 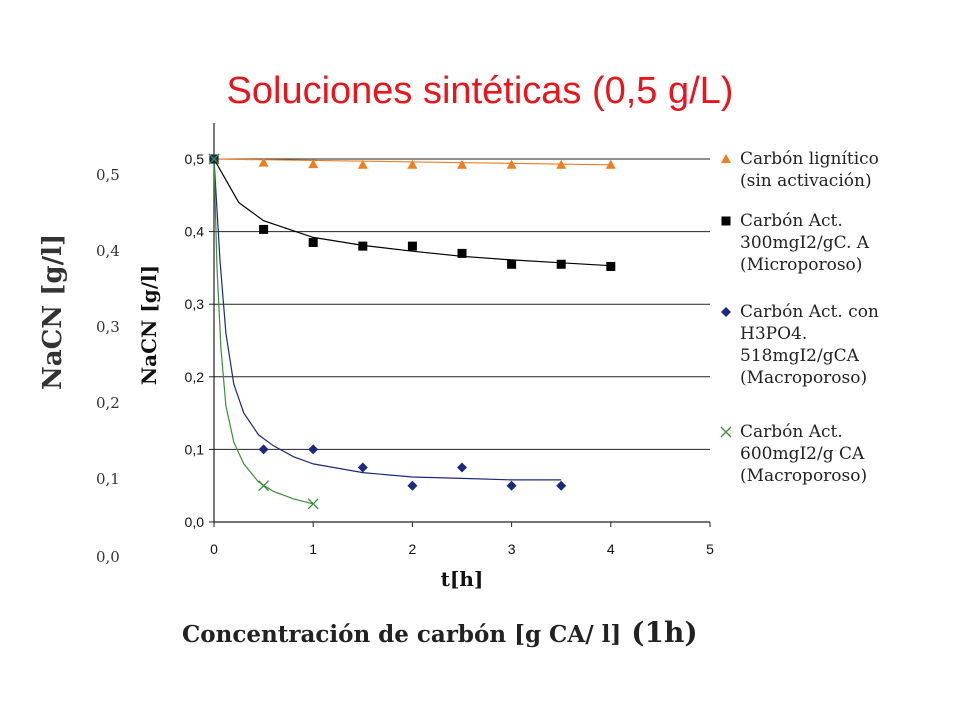 I want to click on x-tick-label: 2, so click(x=413, y=549).